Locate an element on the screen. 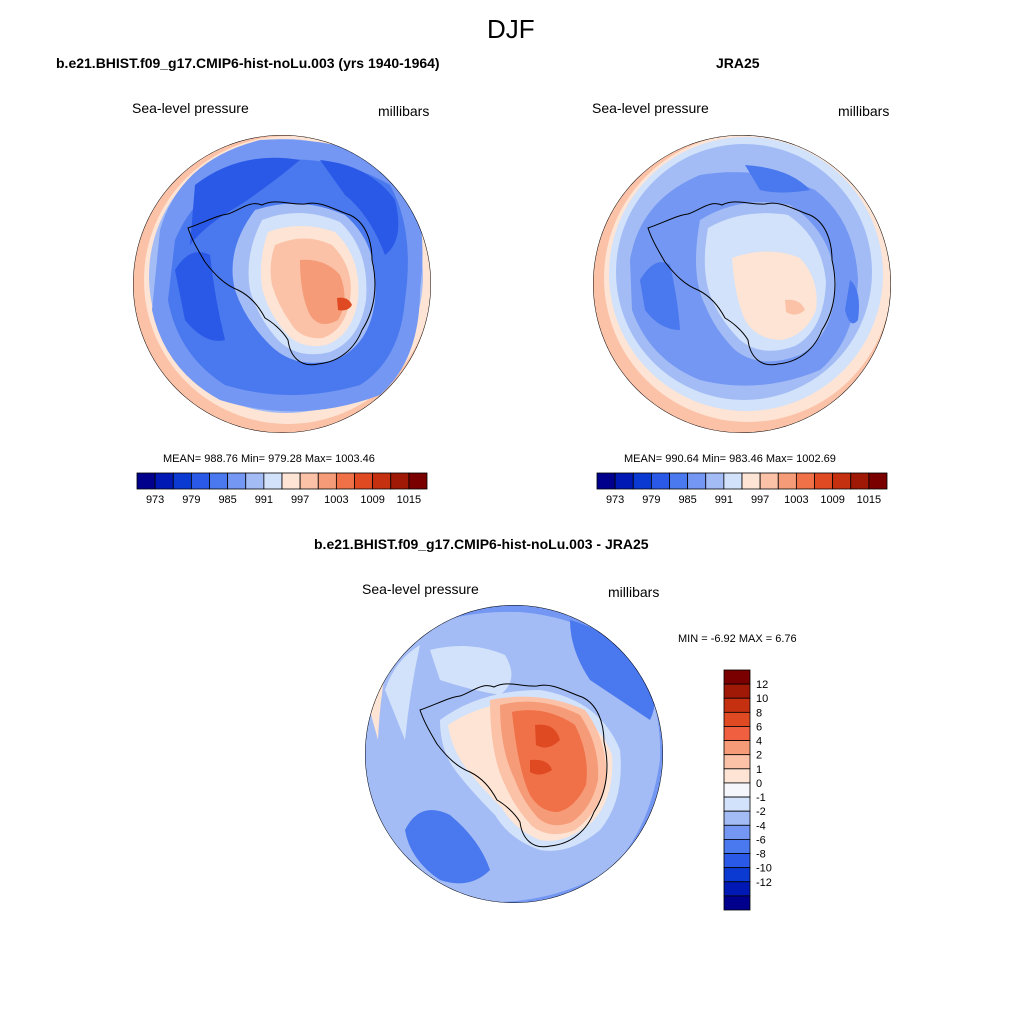  colorbar-tick-label: 12 is located at coordinates (762, 685).